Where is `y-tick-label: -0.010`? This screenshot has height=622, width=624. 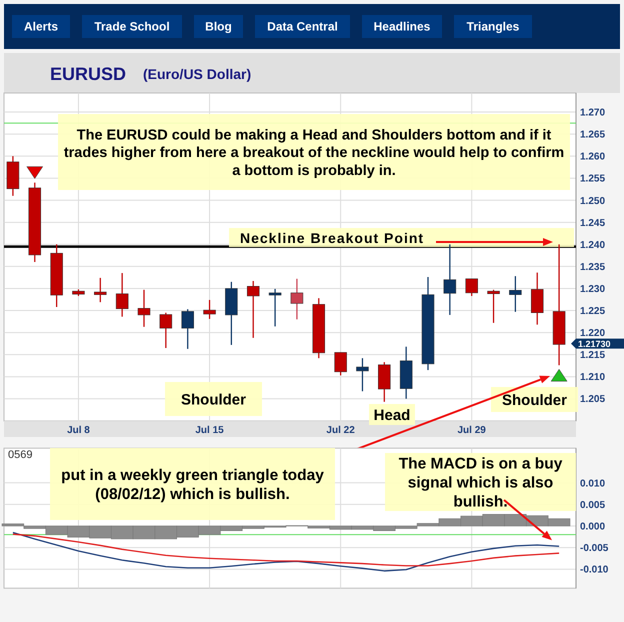
y-tick-label: -0.010 is located at coordinates (594, 570).